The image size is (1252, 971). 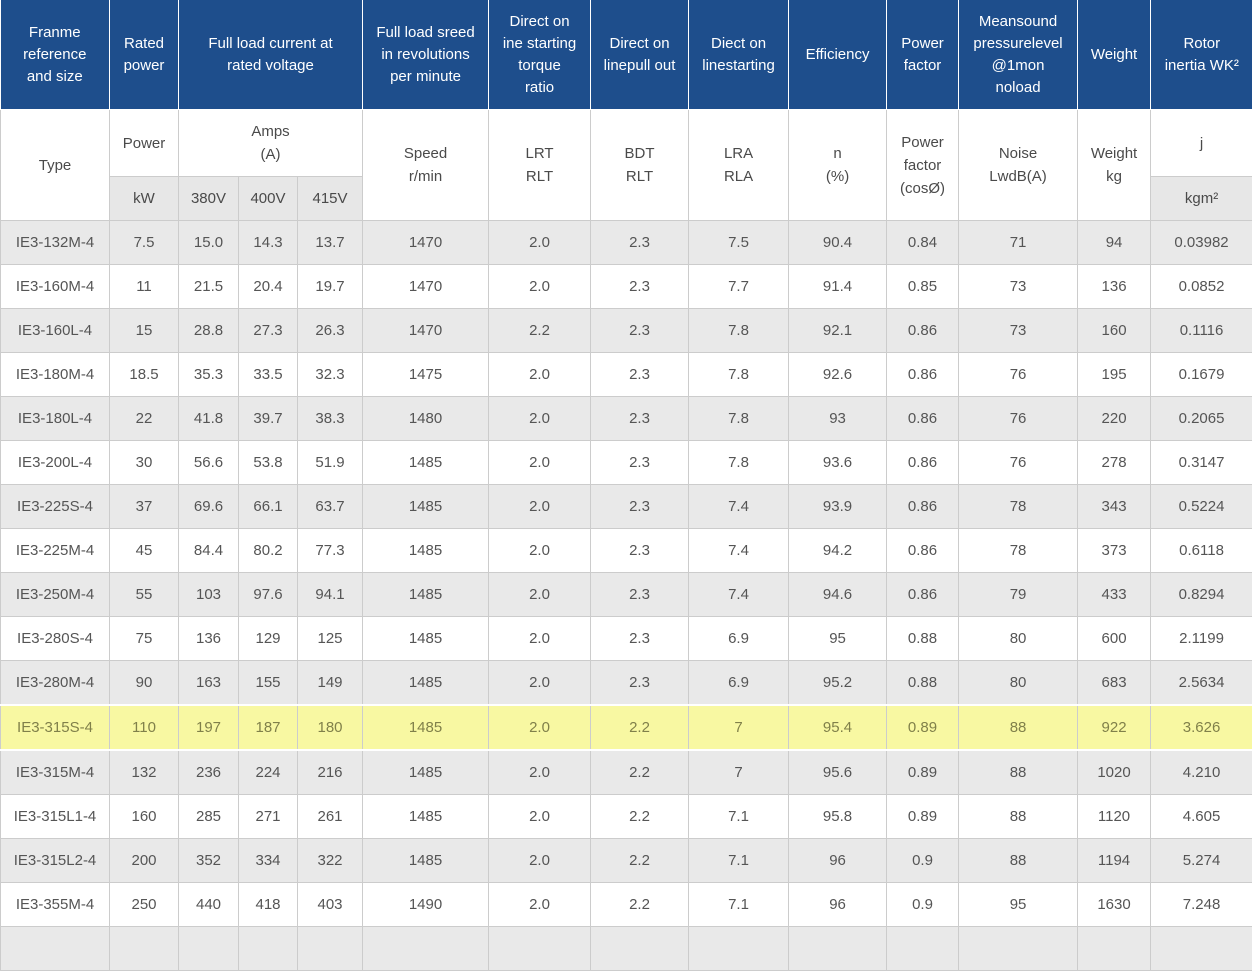 What do you see at coordinates (923, 817) in the screenshot?
I see `cell-value: 0.89` at bounding box center [923, 817].